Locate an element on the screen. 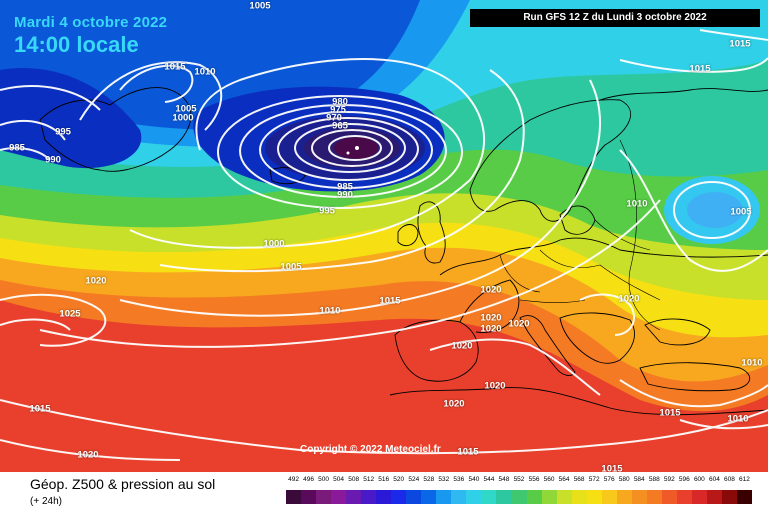  scale-tick-label: 508 is located at coordinates (354, 479).